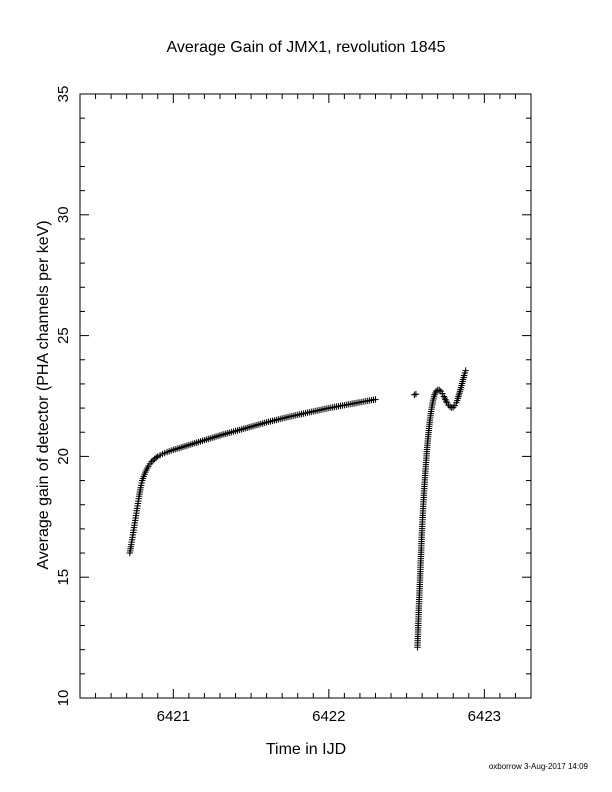 This screenshot has height=792, width=612. What do you see at coordinates (539, 766) in the screenshot?
I see `footer-stamp: oxborrow 3-Aug-2017 14:09` at bounding box center [539, 766].